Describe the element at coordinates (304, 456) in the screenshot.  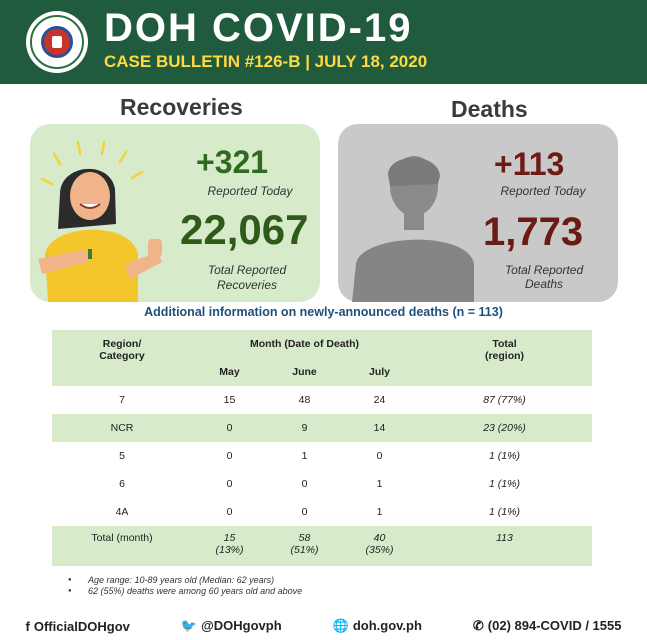
I see `row-june: 1` at that location.